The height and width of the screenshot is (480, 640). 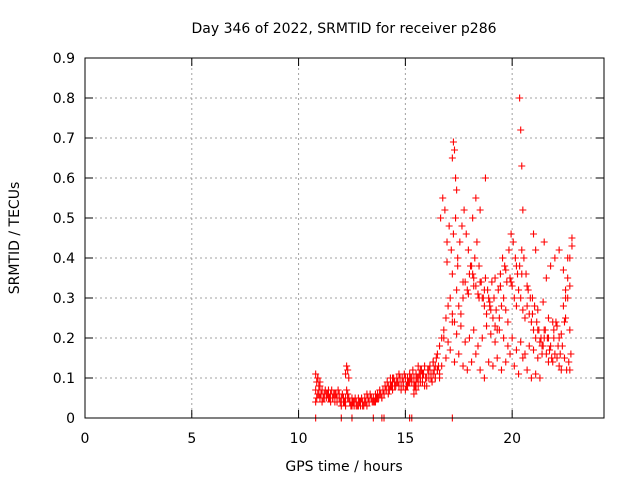 I want to click on y-axis-label: SRMTID / TECUs, so click(x=15, y=238).